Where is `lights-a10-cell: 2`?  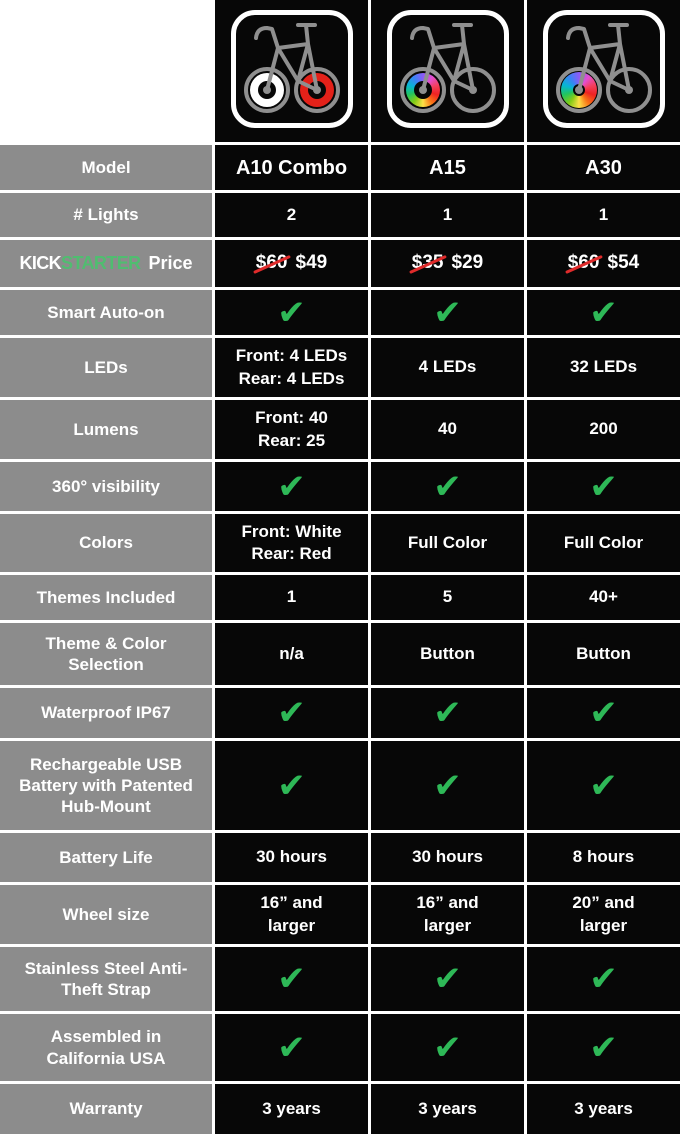
lights-a10-cell: 2 is located at coordinates (291, 215).